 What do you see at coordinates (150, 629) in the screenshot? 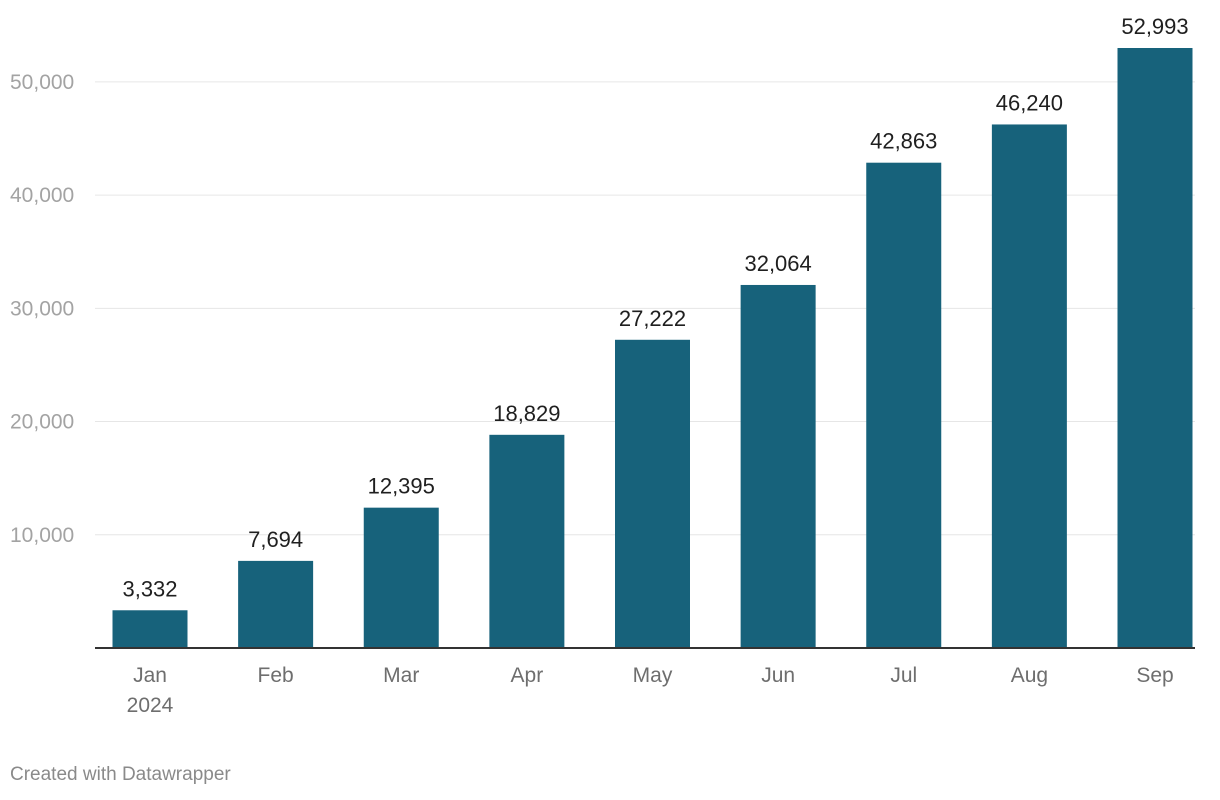
I see `bar-jan` at bounding box center [150, 629].